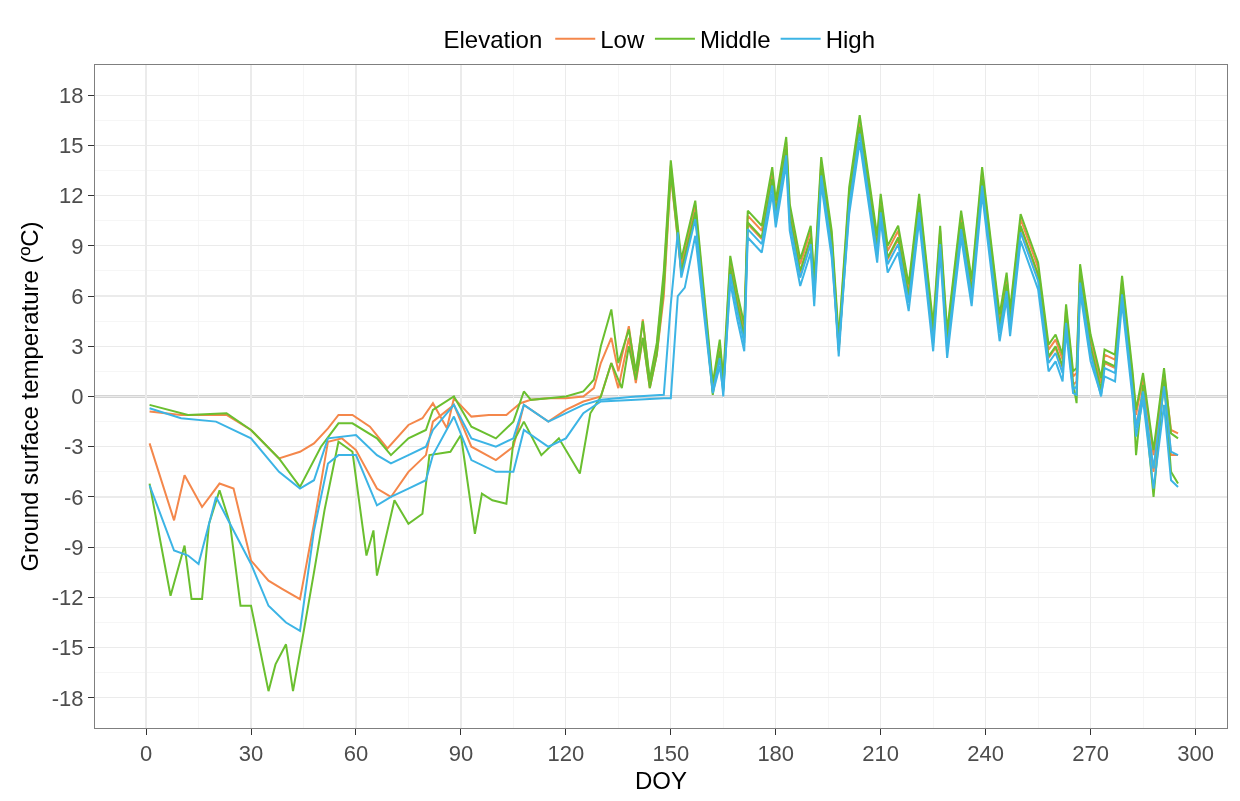 The image size is (1240, 801). I want to click on x-tick-label: 300, so click(1195, 754).